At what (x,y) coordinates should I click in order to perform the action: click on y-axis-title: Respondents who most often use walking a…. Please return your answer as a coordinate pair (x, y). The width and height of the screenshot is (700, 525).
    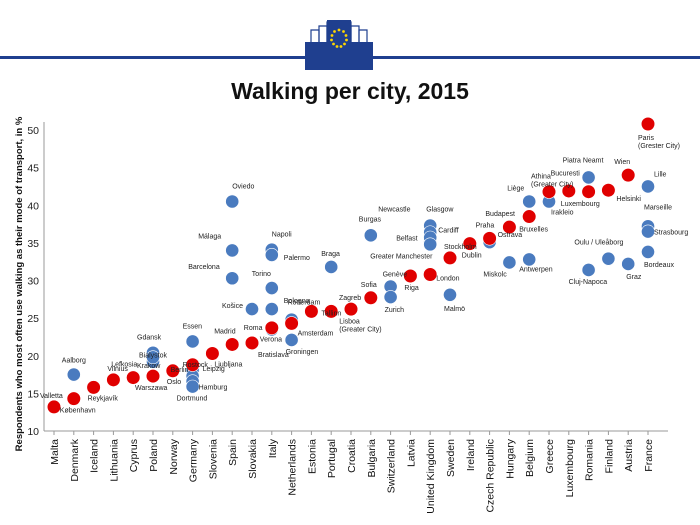
    Looking at the image, I should click on (19, 283).